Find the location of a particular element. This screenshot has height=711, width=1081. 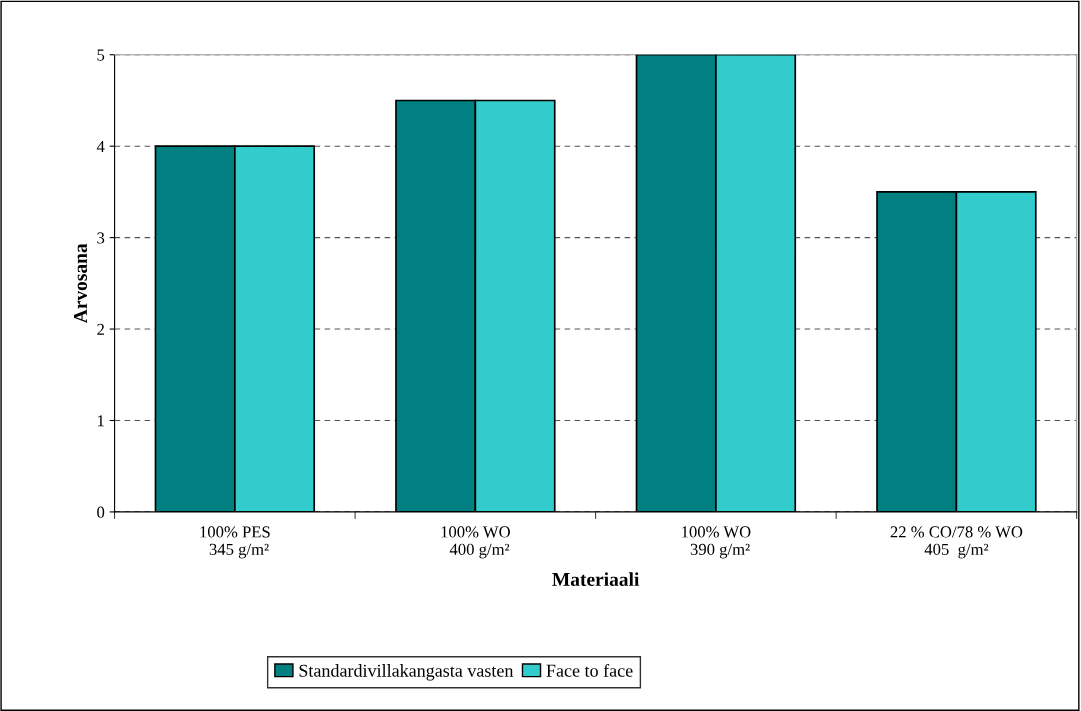

y-tick-label: 3 is located at coordinates (101, 238).